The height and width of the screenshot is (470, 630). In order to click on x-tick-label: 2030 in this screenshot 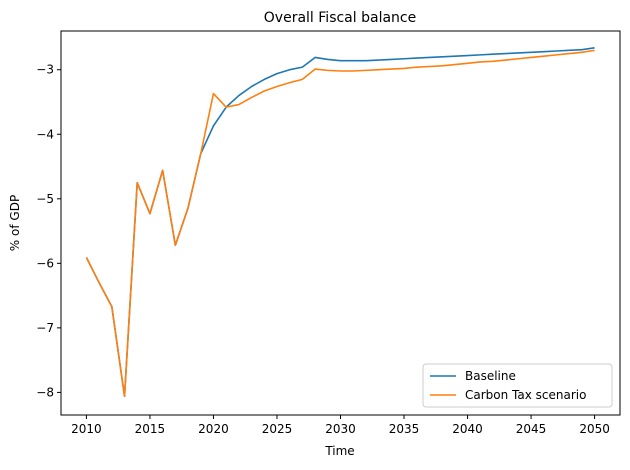, I will do `click(340, 429)`.